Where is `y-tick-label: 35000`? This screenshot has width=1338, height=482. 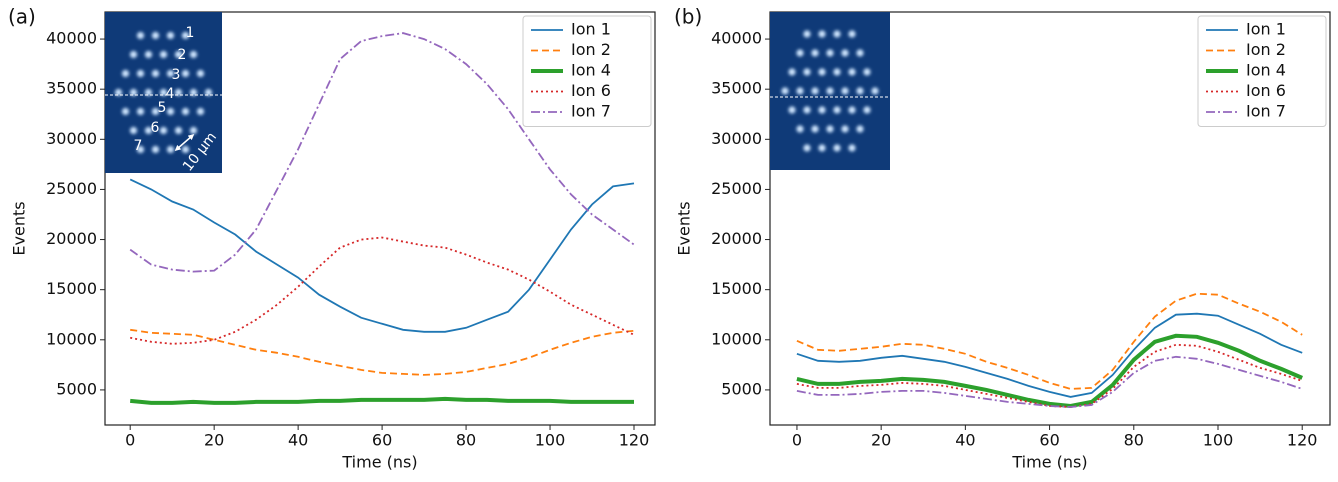 y-tick-label: 35000 is located at coordinates (71, 88).